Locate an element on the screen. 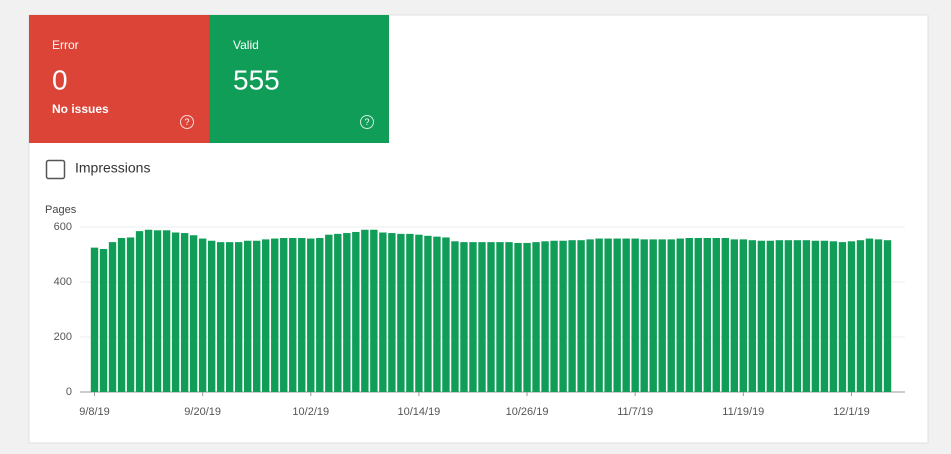 The width and height of the screenshot is (951, 454). valid-card: Valid 555 ? is located at coordinates (299, 79).